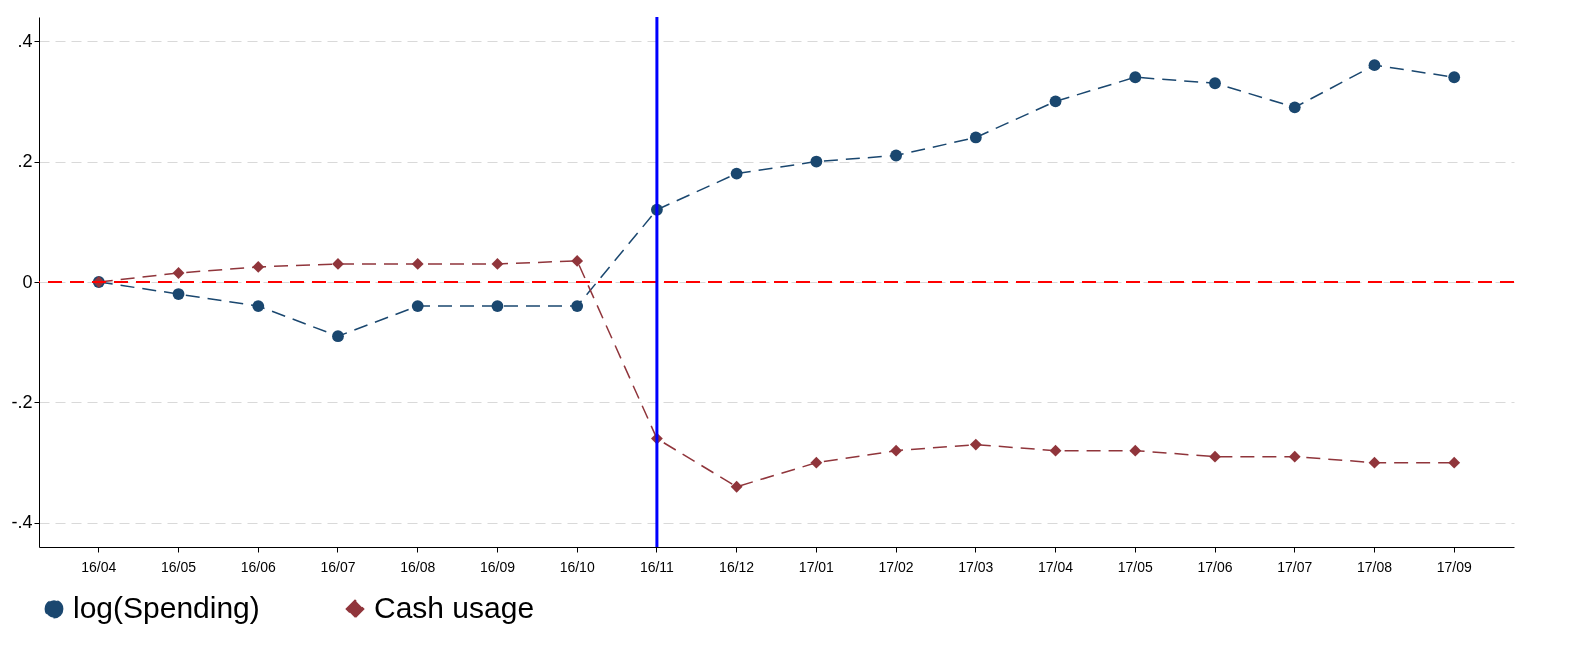 The height and width of the screenshot is (666, 1569). What do you see at coordinates (258, 566) in the screenshot?
I see `x-tick-label: 16/06` at bounding box center [258, 566].